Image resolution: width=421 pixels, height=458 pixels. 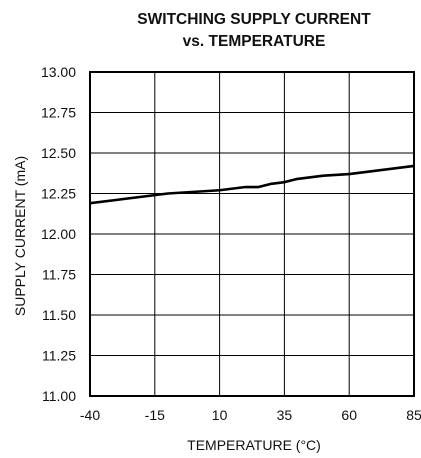 I want to click on series-group, so click(x=252, y=184).